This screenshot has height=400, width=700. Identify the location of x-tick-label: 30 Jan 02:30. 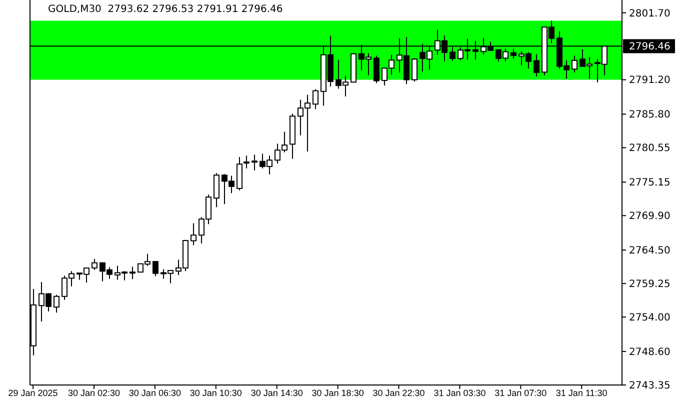
(94, 393).